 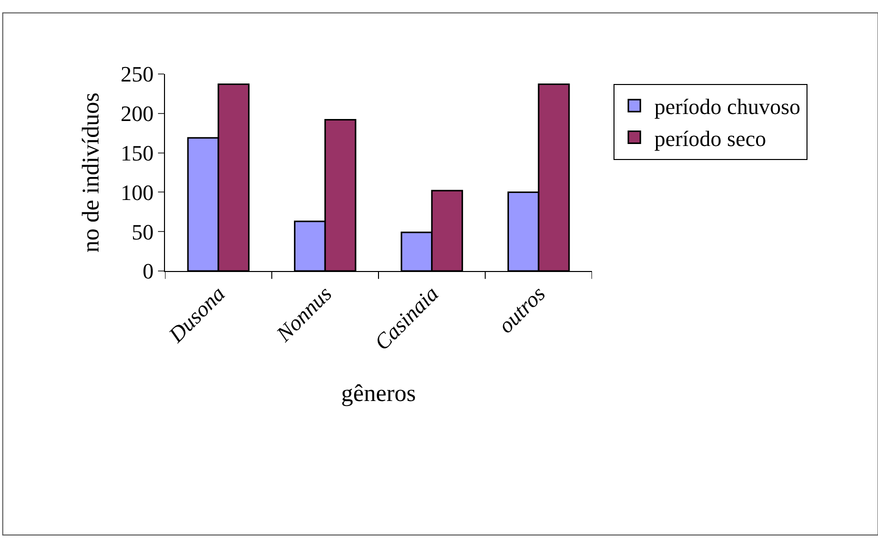 I want to click on y-tick-label: 50, so click(x=143, y=231).